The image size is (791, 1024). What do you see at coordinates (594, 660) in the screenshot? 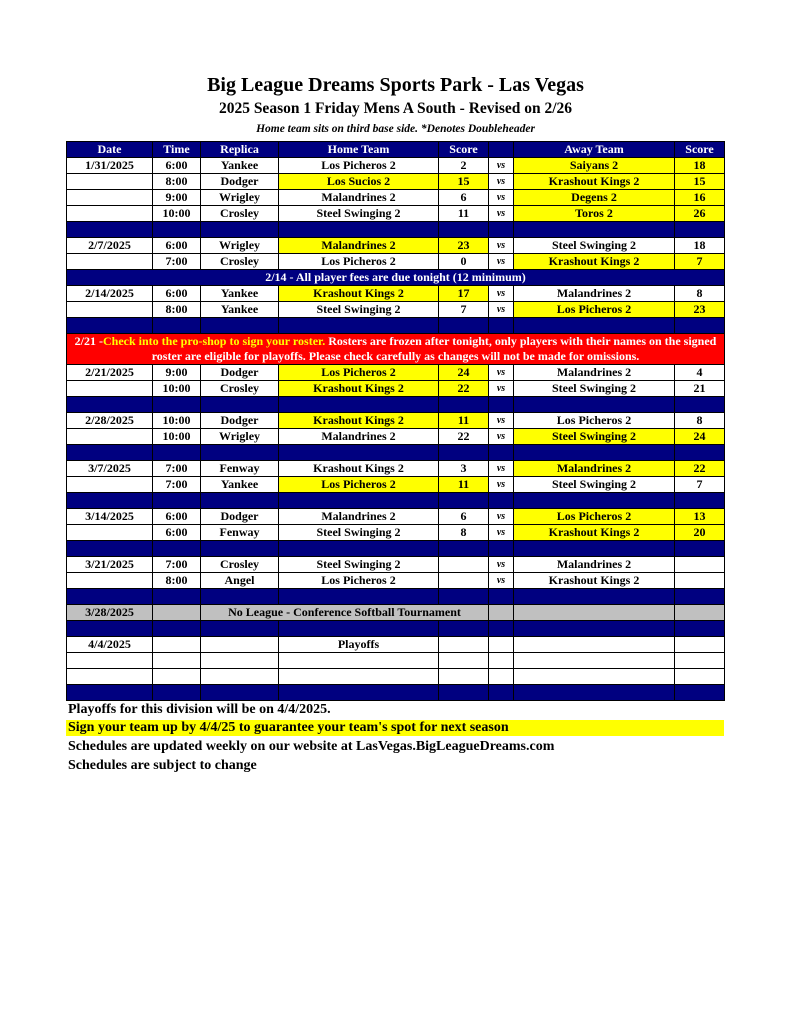
I see `away-team-cell` at bounding box center [594, 660].